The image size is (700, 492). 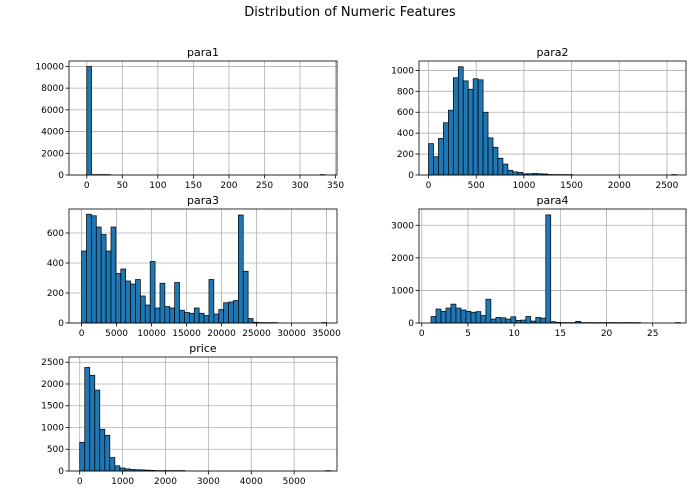 I want to click on y-tick-label: 3000, so click(x=402, y=226).